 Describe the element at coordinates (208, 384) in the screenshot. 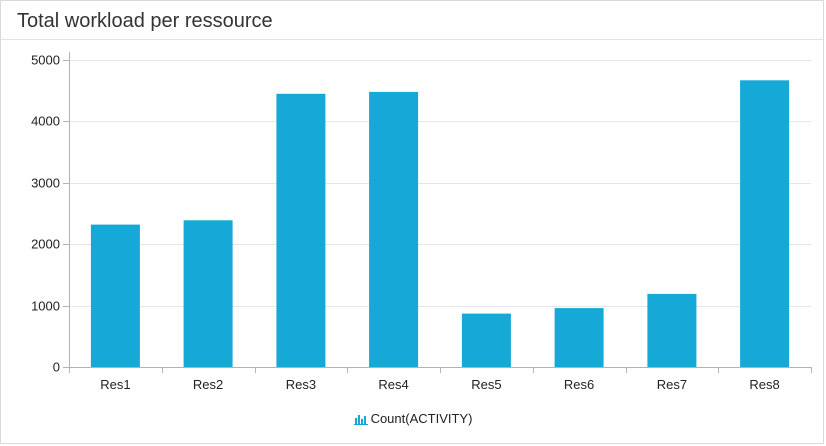

I see `x-tick-label: Res2` at that location.